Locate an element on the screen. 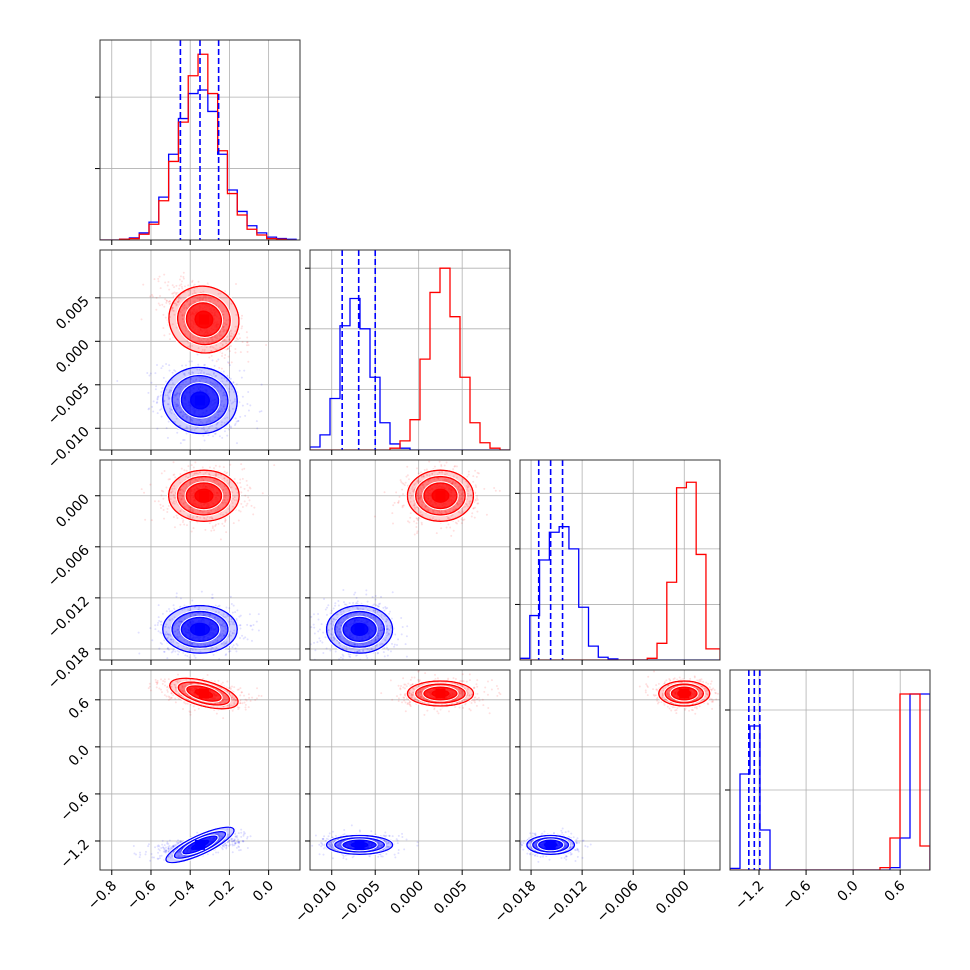 Image resolution: width=970 pixels, height=970 pixels. y-tick-label: 0.000 is located at coordinates (73, 511).